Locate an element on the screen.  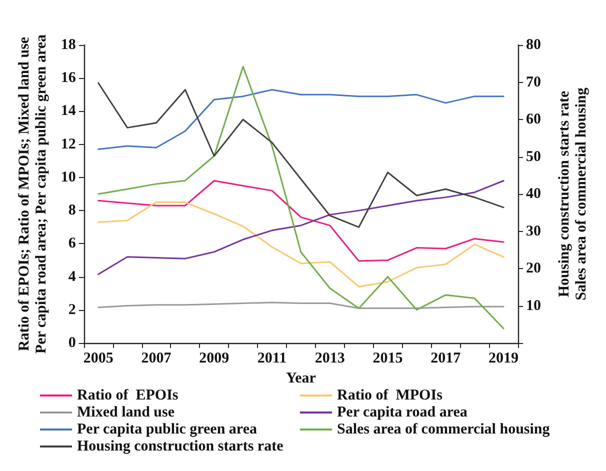
y2-tick-label: 10 is located at coordinates (533, 306).